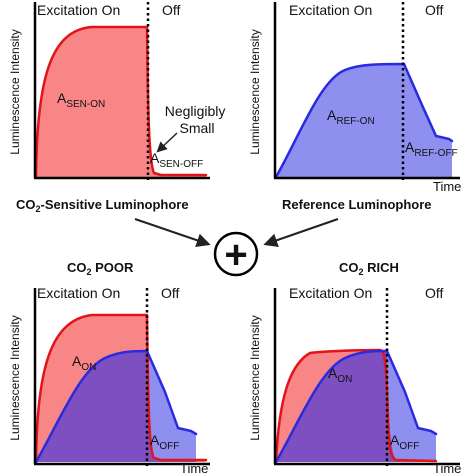 This screenshot has height=474, width=474. I want to click on arrow-from-sensitive, so click(172, 232).